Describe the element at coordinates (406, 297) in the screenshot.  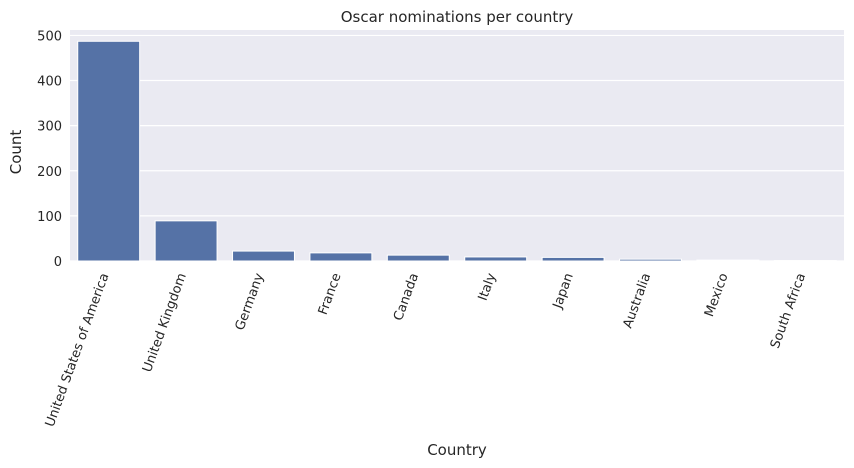
I see `x-tick-label: Canada` at that location.